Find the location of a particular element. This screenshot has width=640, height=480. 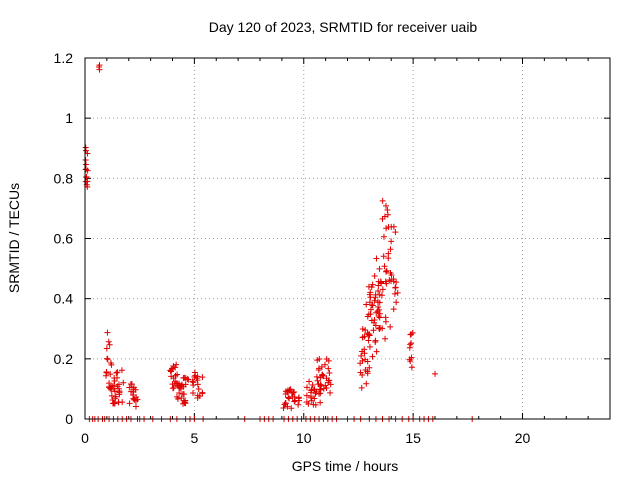

y-tick-label: 1.2 is located at coordinates (64, 58).